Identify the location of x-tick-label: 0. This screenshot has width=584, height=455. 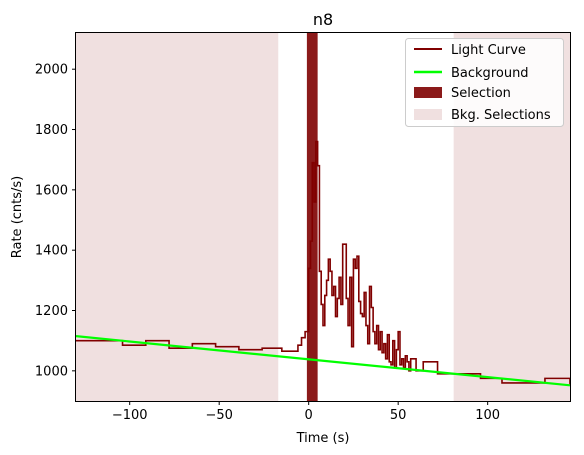
(309, 415).